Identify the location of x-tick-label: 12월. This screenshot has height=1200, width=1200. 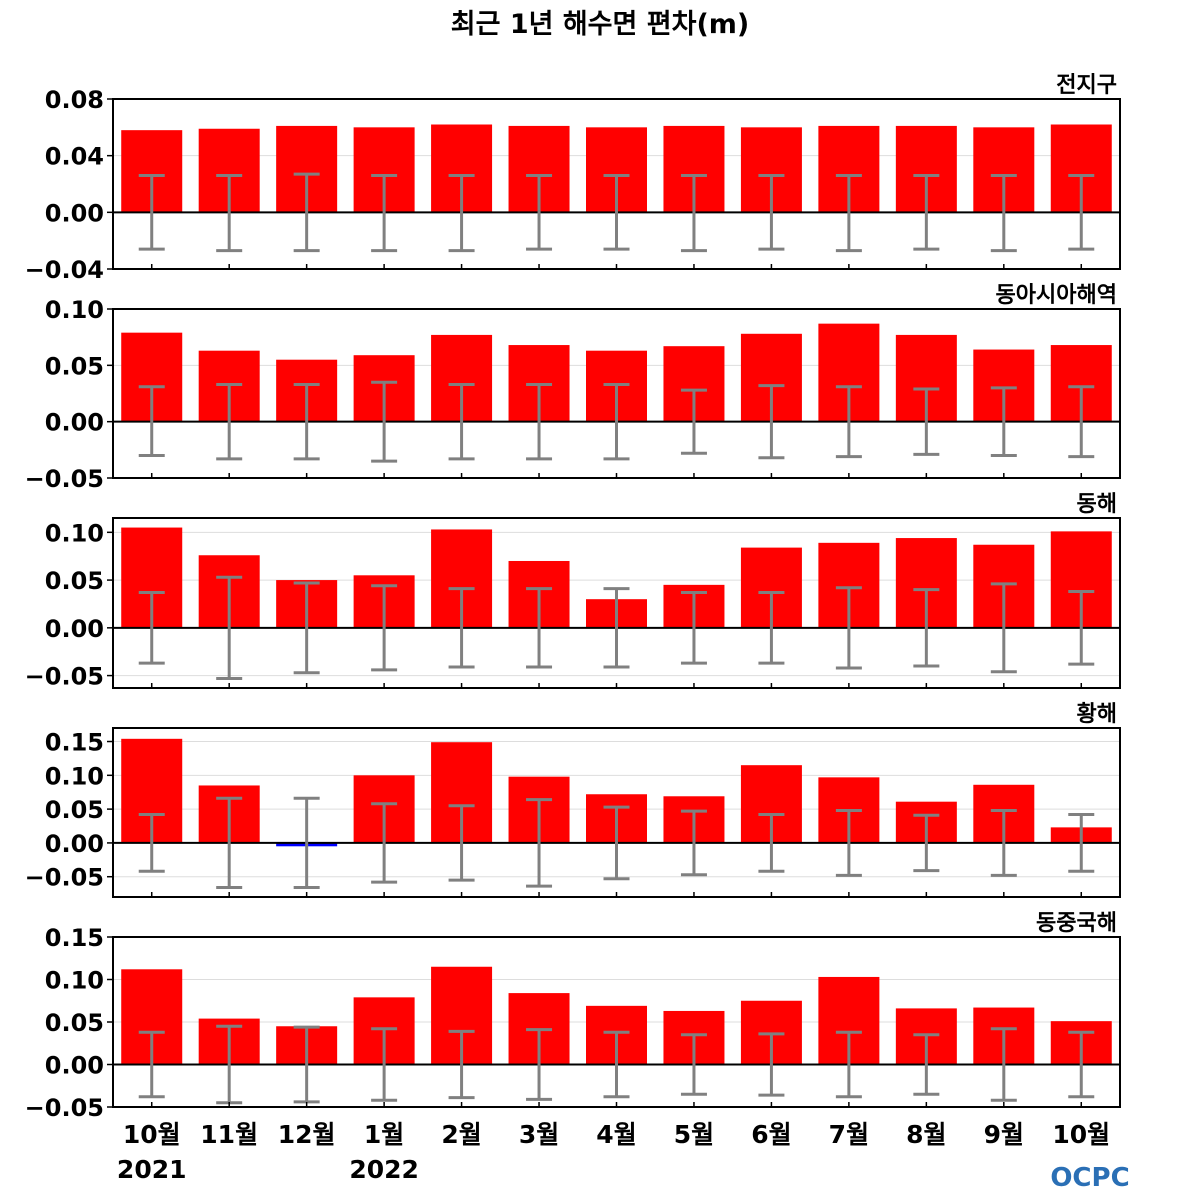
(307, 1134).